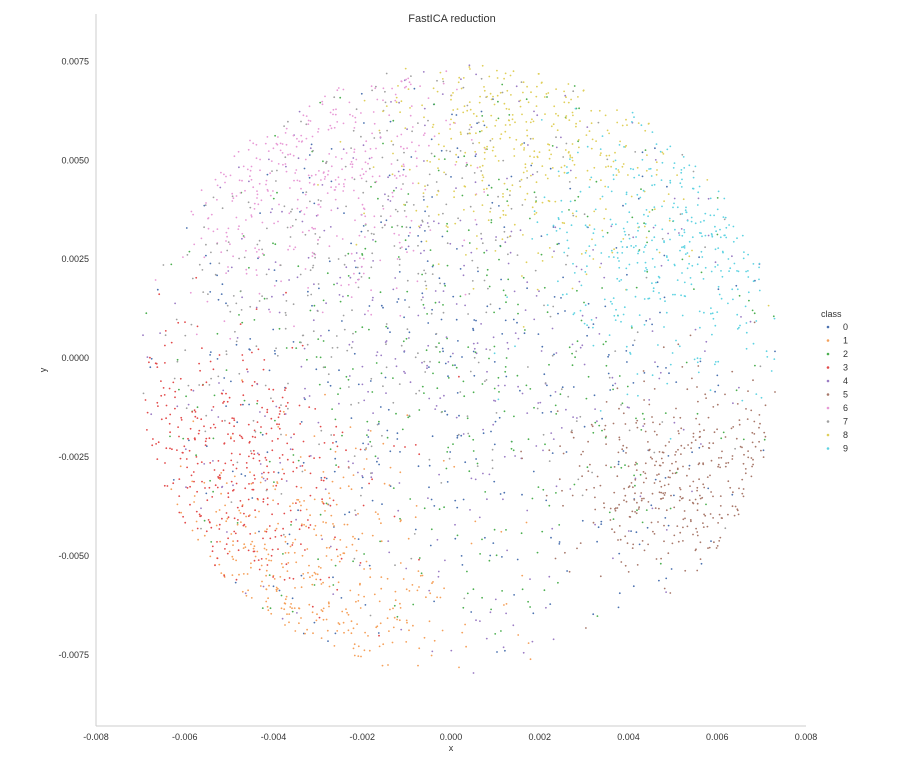  Describe the element at coordinates (845, 395) in the screenshot. I see `legend-label: 5` at that location.